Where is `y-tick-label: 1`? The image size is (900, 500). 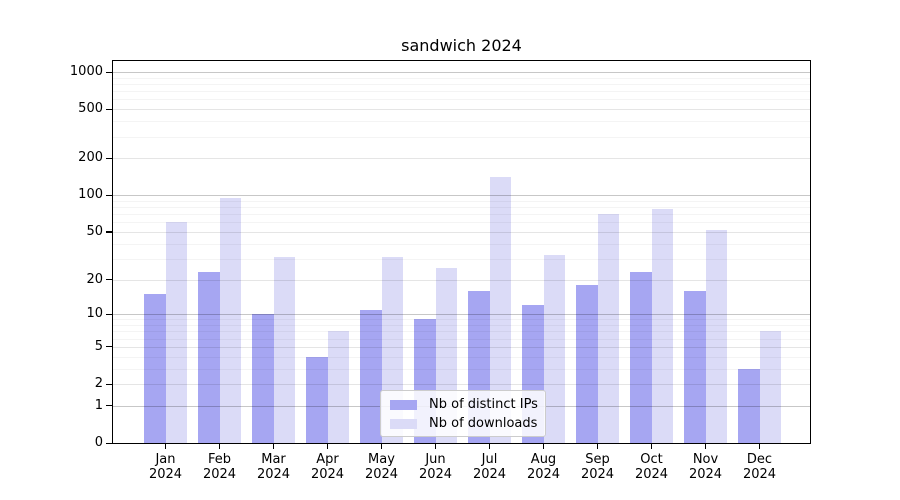
y-tick-label: 1 is located at coordinates (98, 405).